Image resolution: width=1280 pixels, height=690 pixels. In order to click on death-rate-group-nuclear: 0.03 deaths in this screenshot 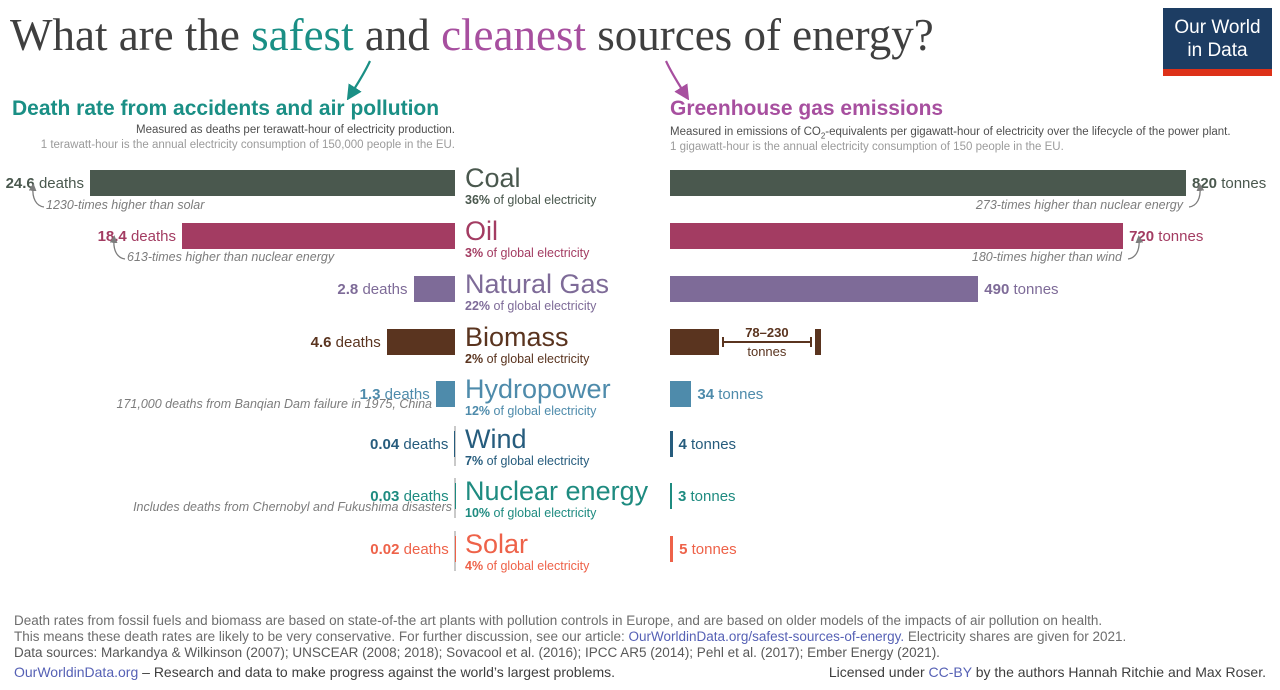, I will do `click(412, 496)`.